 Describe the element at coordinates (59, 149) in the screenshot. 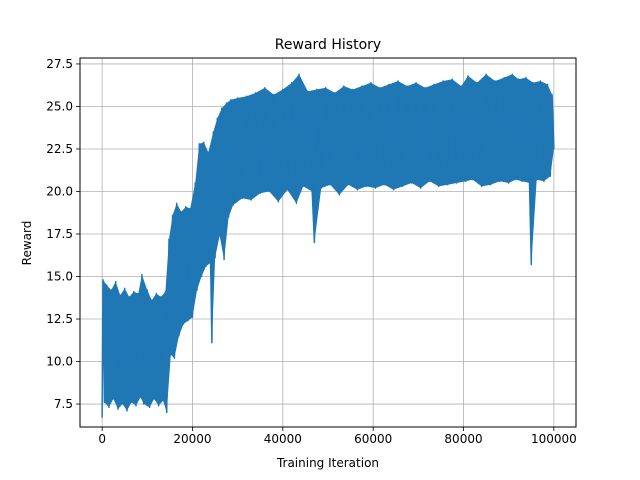

I see `y-tick-label: 22.5` at that location.